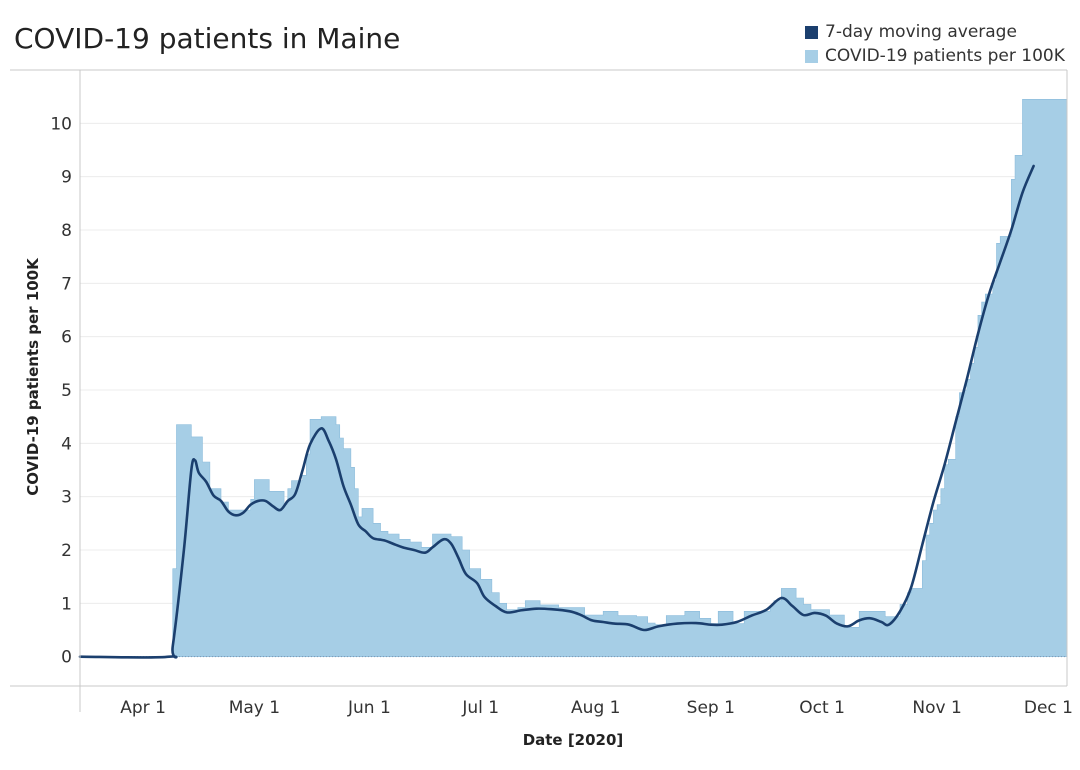 The image size is (1080, 770). What do you see at coordinates (66, 658) in the screenshot?
I see `y-tick-label: 0` at bounding box center [66, 658].